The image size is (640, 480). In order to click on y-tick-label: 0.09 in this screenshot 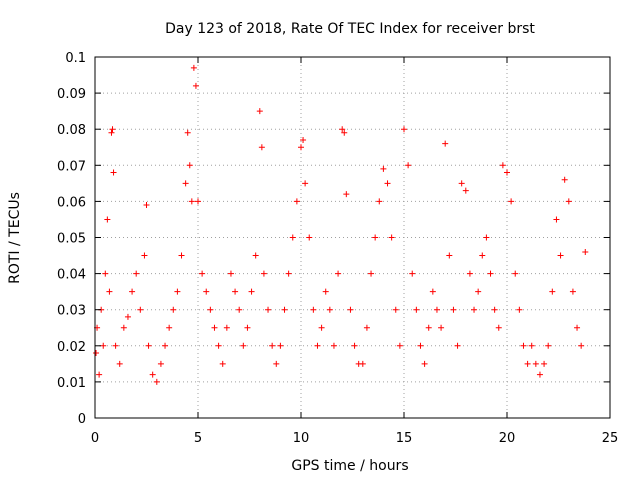, I will do `click(71, 94)`.